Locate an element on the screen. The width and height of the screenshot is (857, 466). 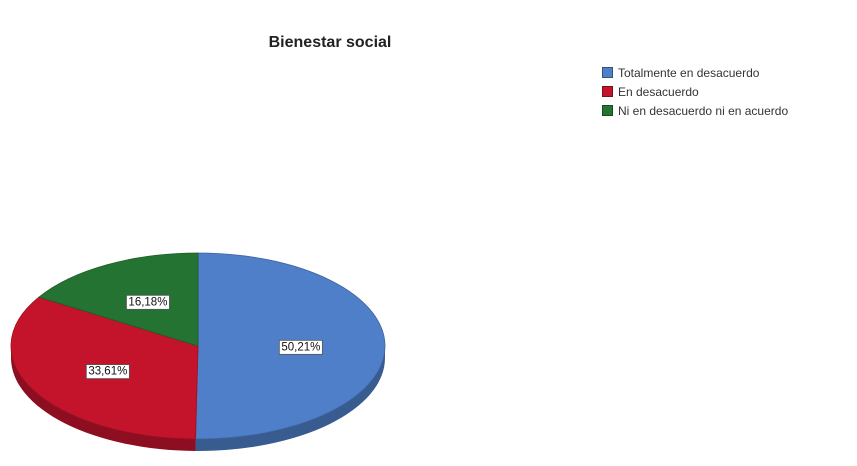
data-label-en-desacuerdo: 33,61% is located at coordinates (107, 371).